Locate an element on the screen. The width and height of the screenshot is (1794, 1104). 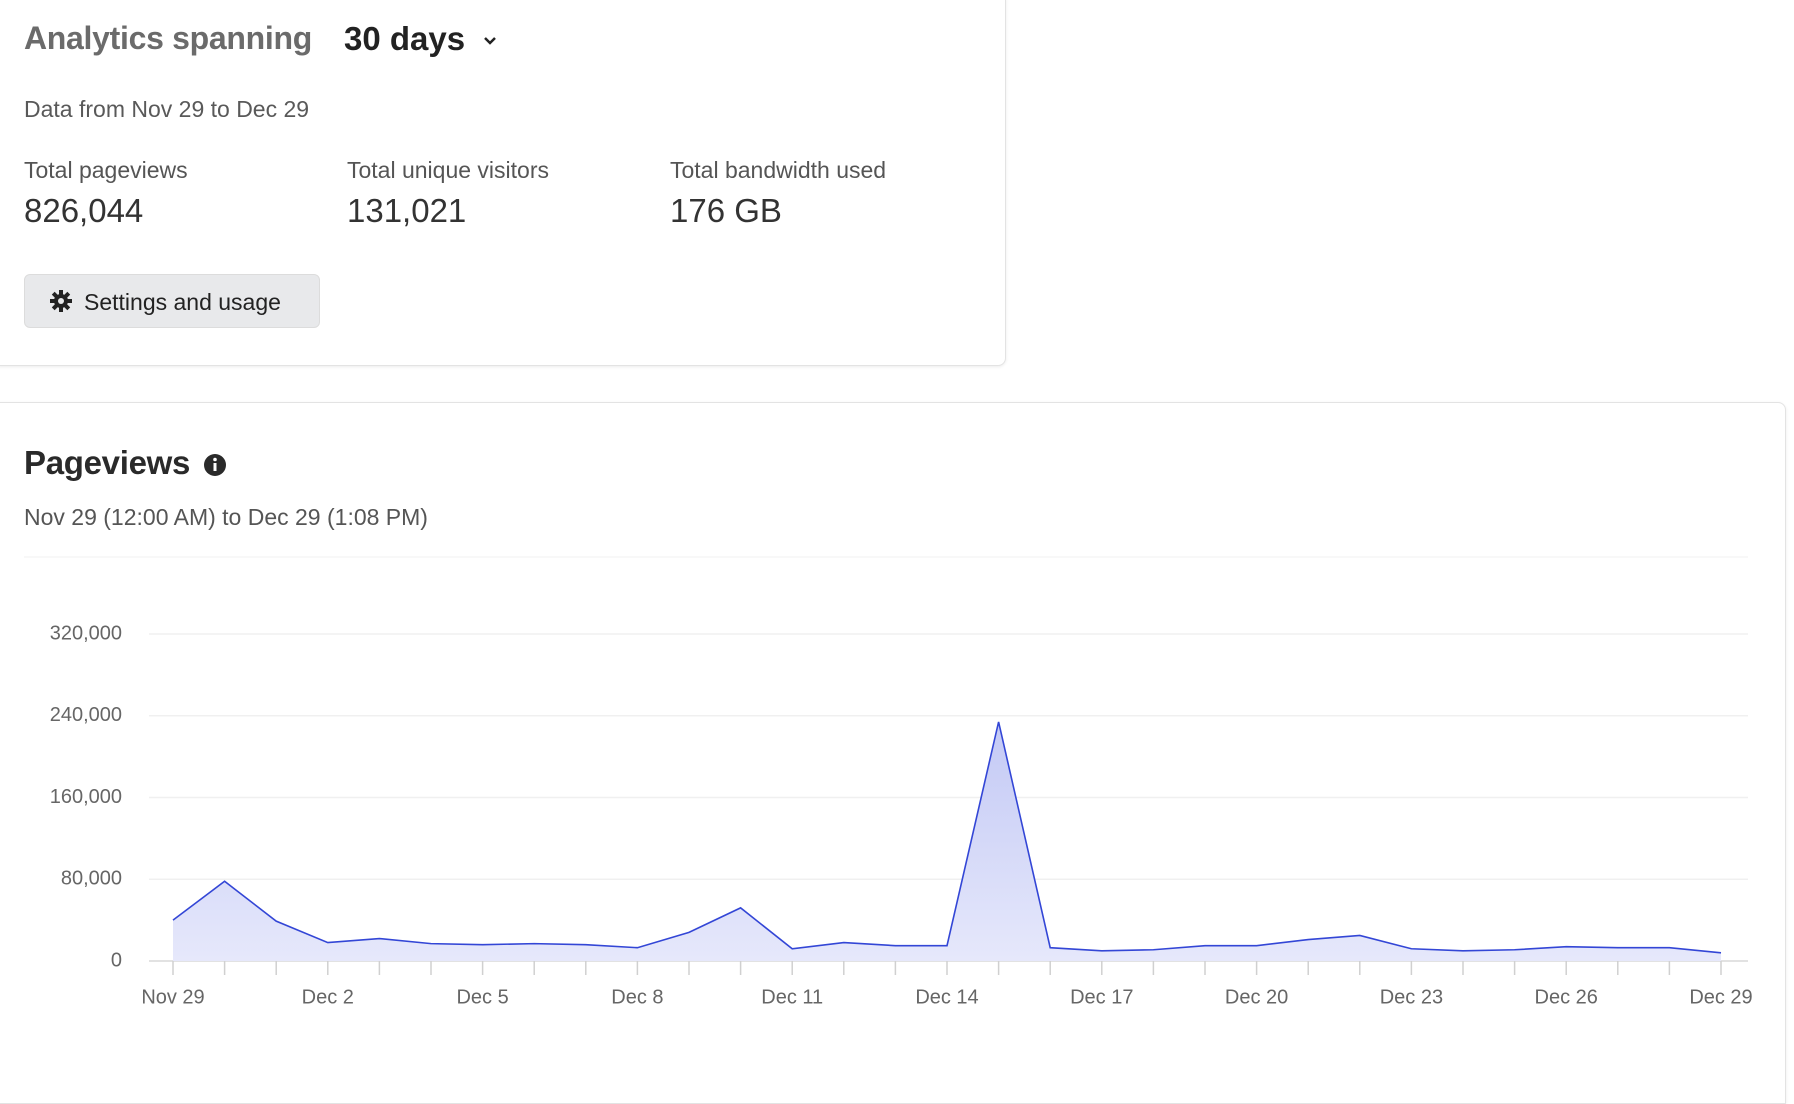
button-label: Settings and usage is located at coordinates (182, 302).